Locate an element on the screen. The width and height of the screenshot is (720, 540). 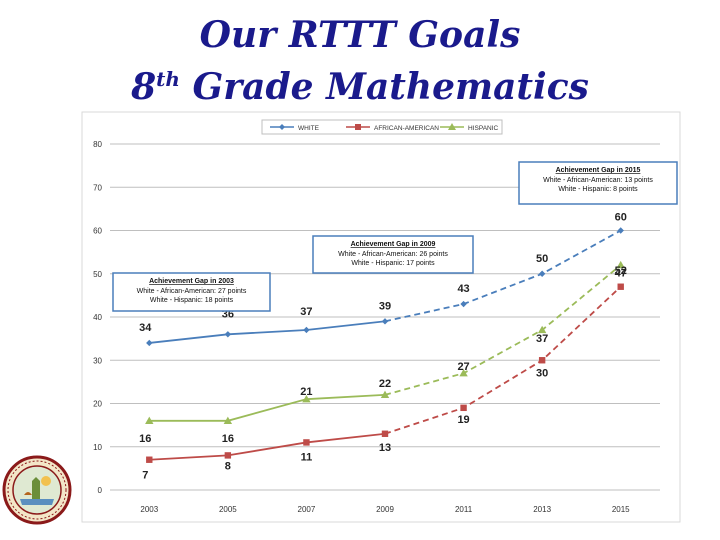
x-tick-label: 2013 is located at coordinates (542, 509).